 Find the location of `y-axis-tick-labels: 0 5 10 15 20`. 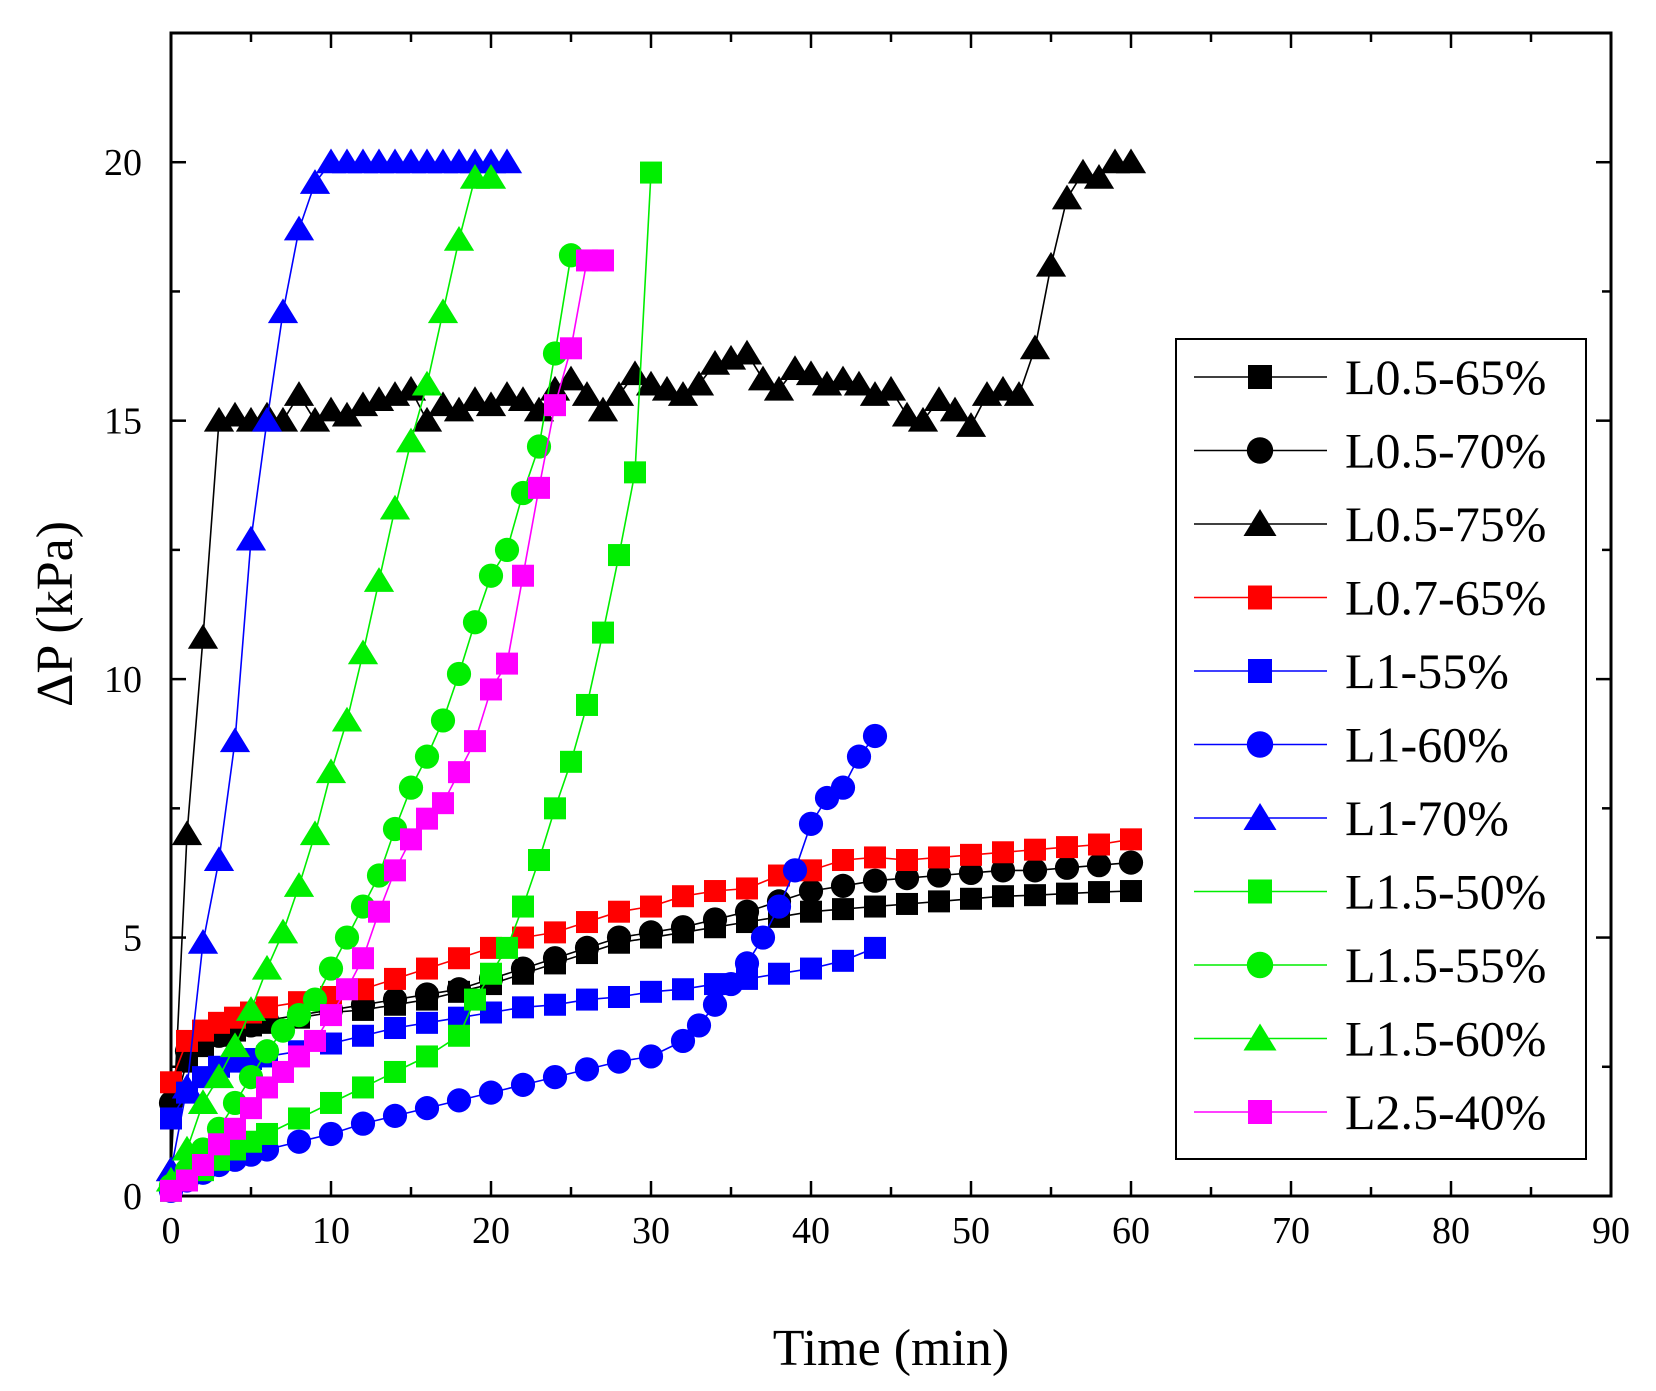

y-axis-tick-labels: 0 5 10 15 20 is located at coordinates (123, 680).